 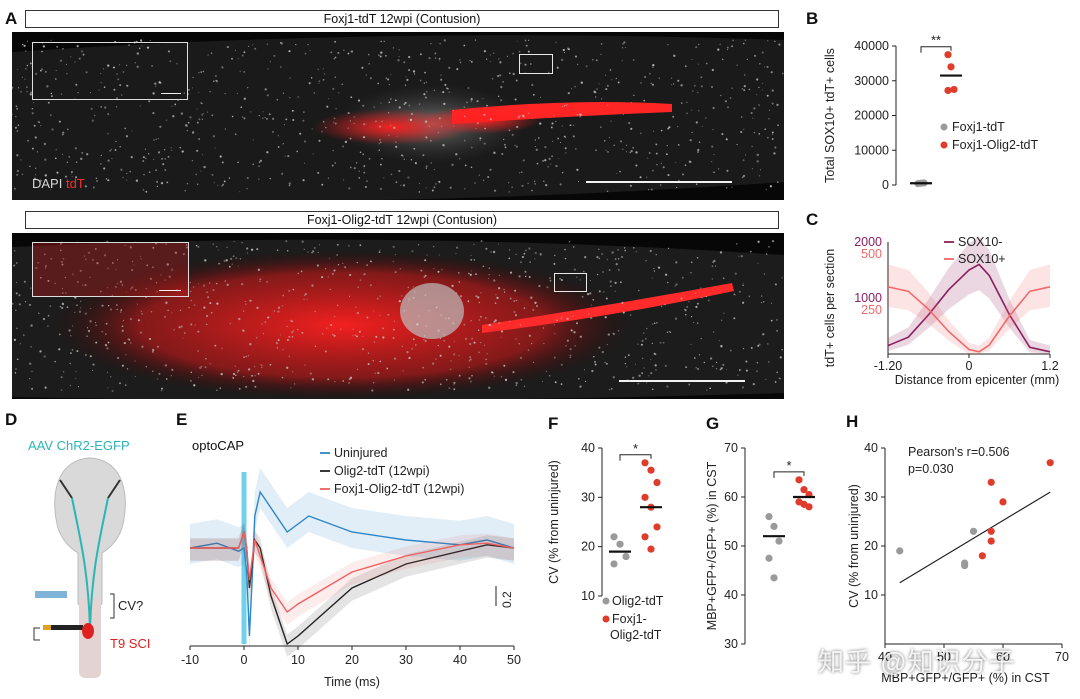 I want to click on series-line, so click(x=969, y=319).